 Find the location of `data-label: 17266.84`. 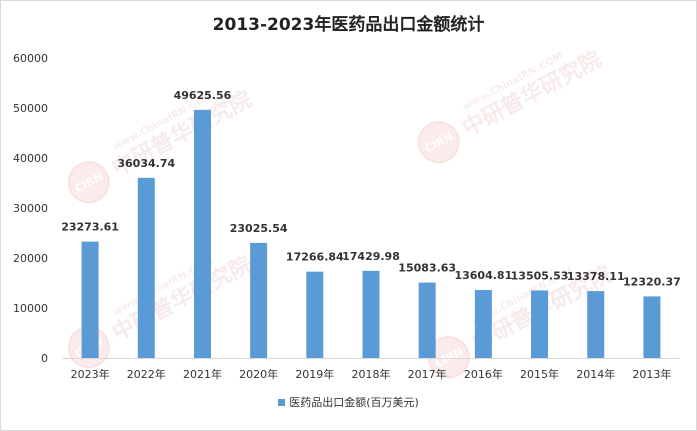

data-label: 17266.84 is located at coordinates (315, 257).